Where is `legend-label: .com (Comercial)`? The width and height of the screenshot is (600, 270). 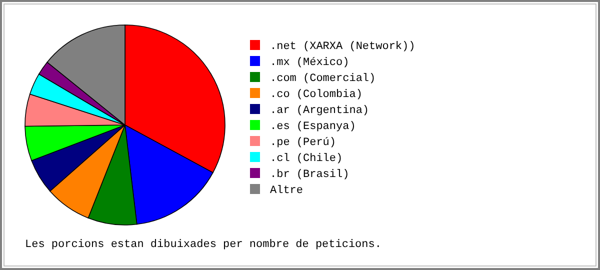
legend-label: .com (Comercial) is located at coordinates (323, 79).